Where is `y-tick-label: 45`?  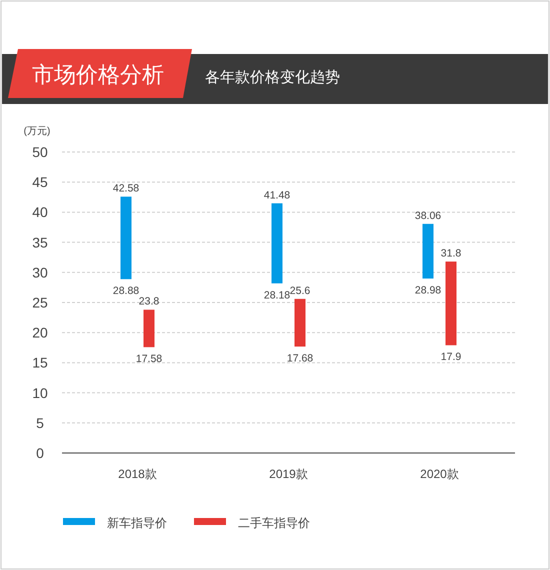
y-tick-label: 45 is located at coordinates (40, 182).